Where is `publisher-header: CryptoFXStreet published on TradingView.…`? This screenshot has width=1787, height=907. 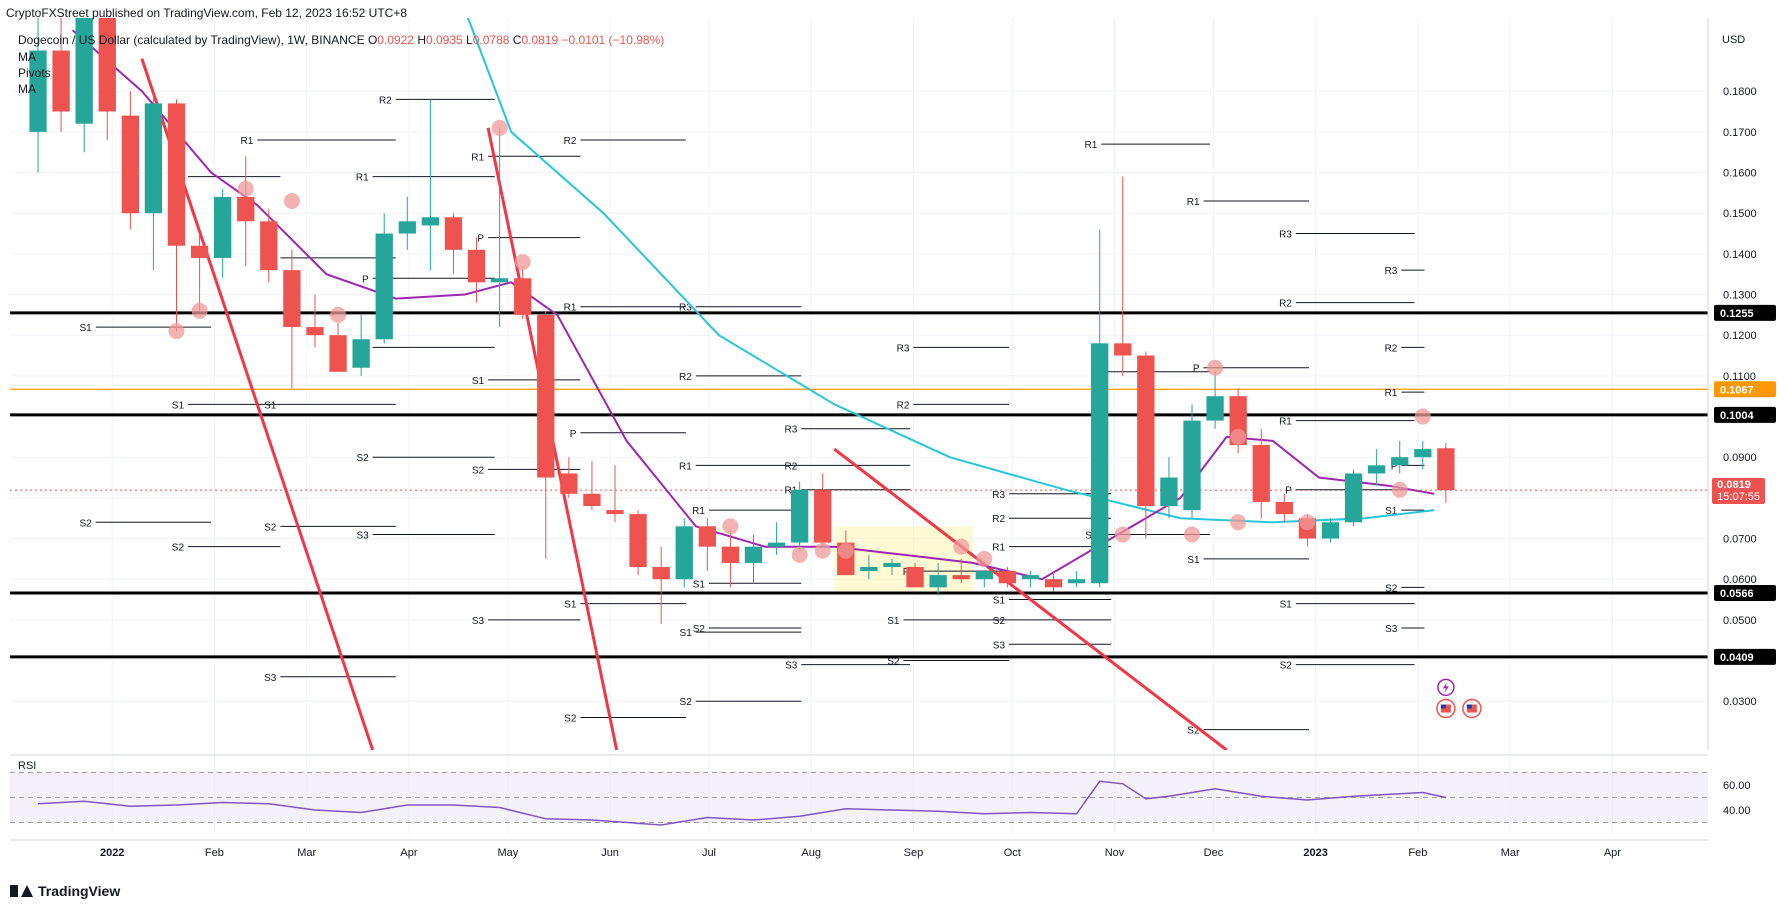
publisher-header: CryptoFXStreet published on TradingView.… is located at coordinates (207, 13).